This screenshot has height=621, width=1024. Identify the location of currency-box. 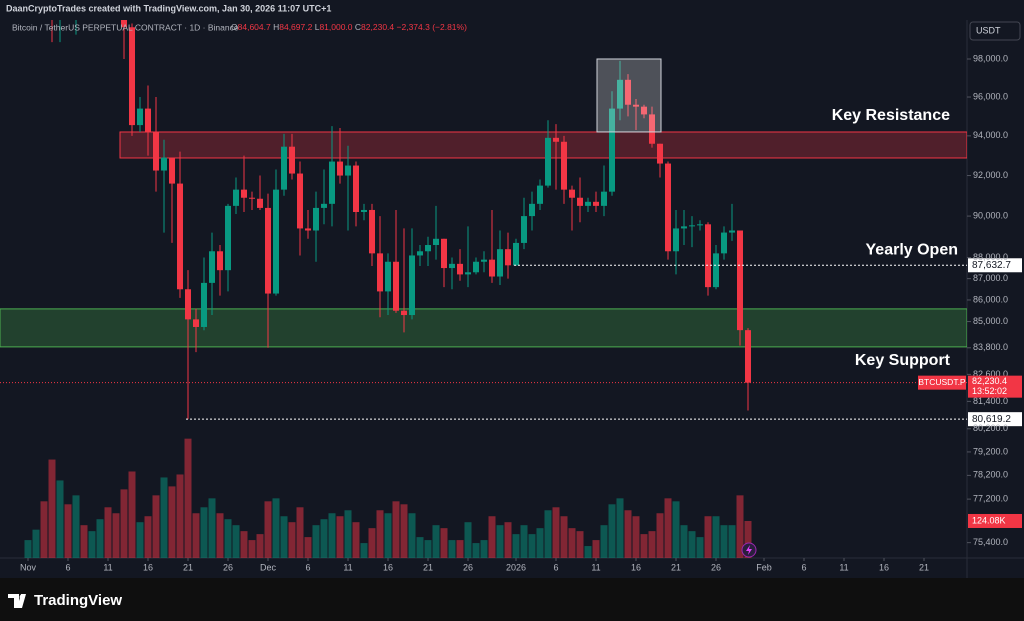
(995, 31).